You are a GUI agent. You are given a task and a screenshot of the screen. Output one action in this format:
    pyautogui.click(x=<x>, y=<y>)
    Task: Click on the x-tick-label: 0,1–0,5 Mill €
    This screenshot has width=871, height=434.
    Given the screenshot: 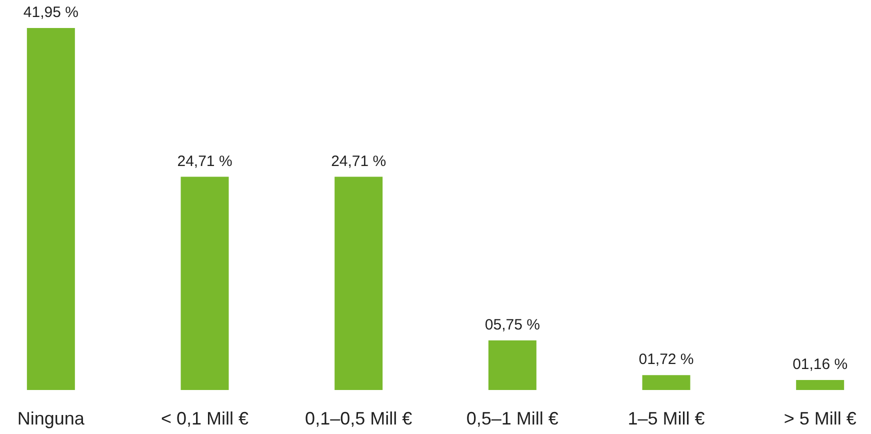 What is the action you would take?
    pyautogui.click(x=358, y=418)
    